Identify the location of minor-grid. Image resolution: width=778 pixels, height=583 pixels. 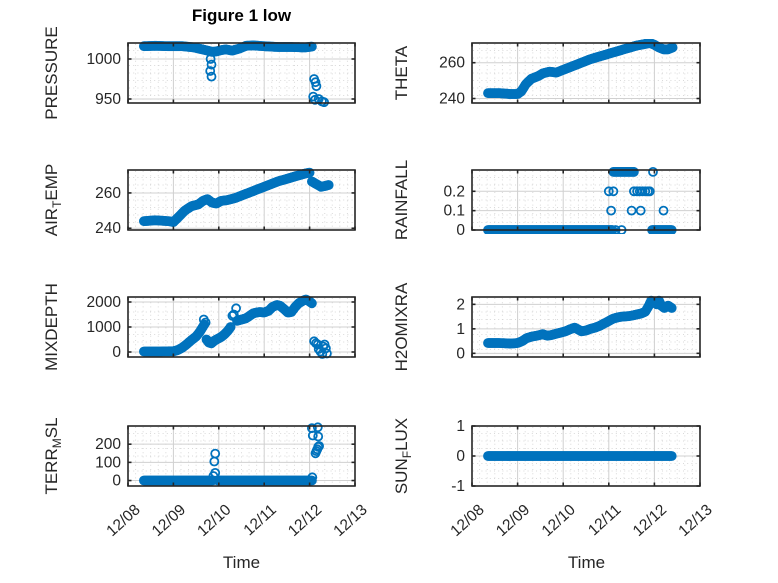
(586, 200).